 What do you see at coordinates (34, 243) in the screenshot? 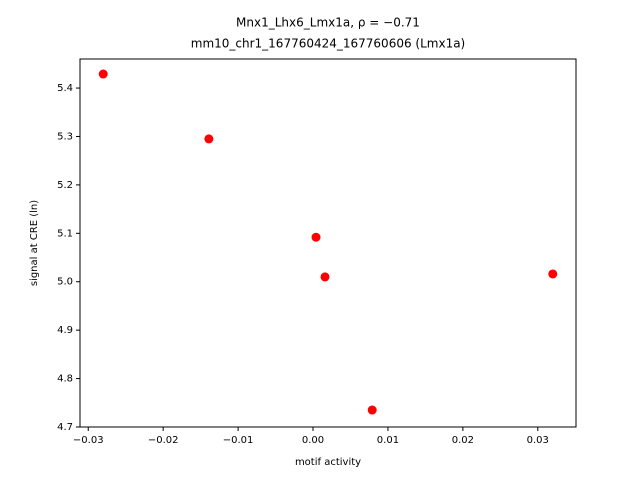
I see `y-axis-label: signal at CRE (ln)` at bounding box center [34, 243].